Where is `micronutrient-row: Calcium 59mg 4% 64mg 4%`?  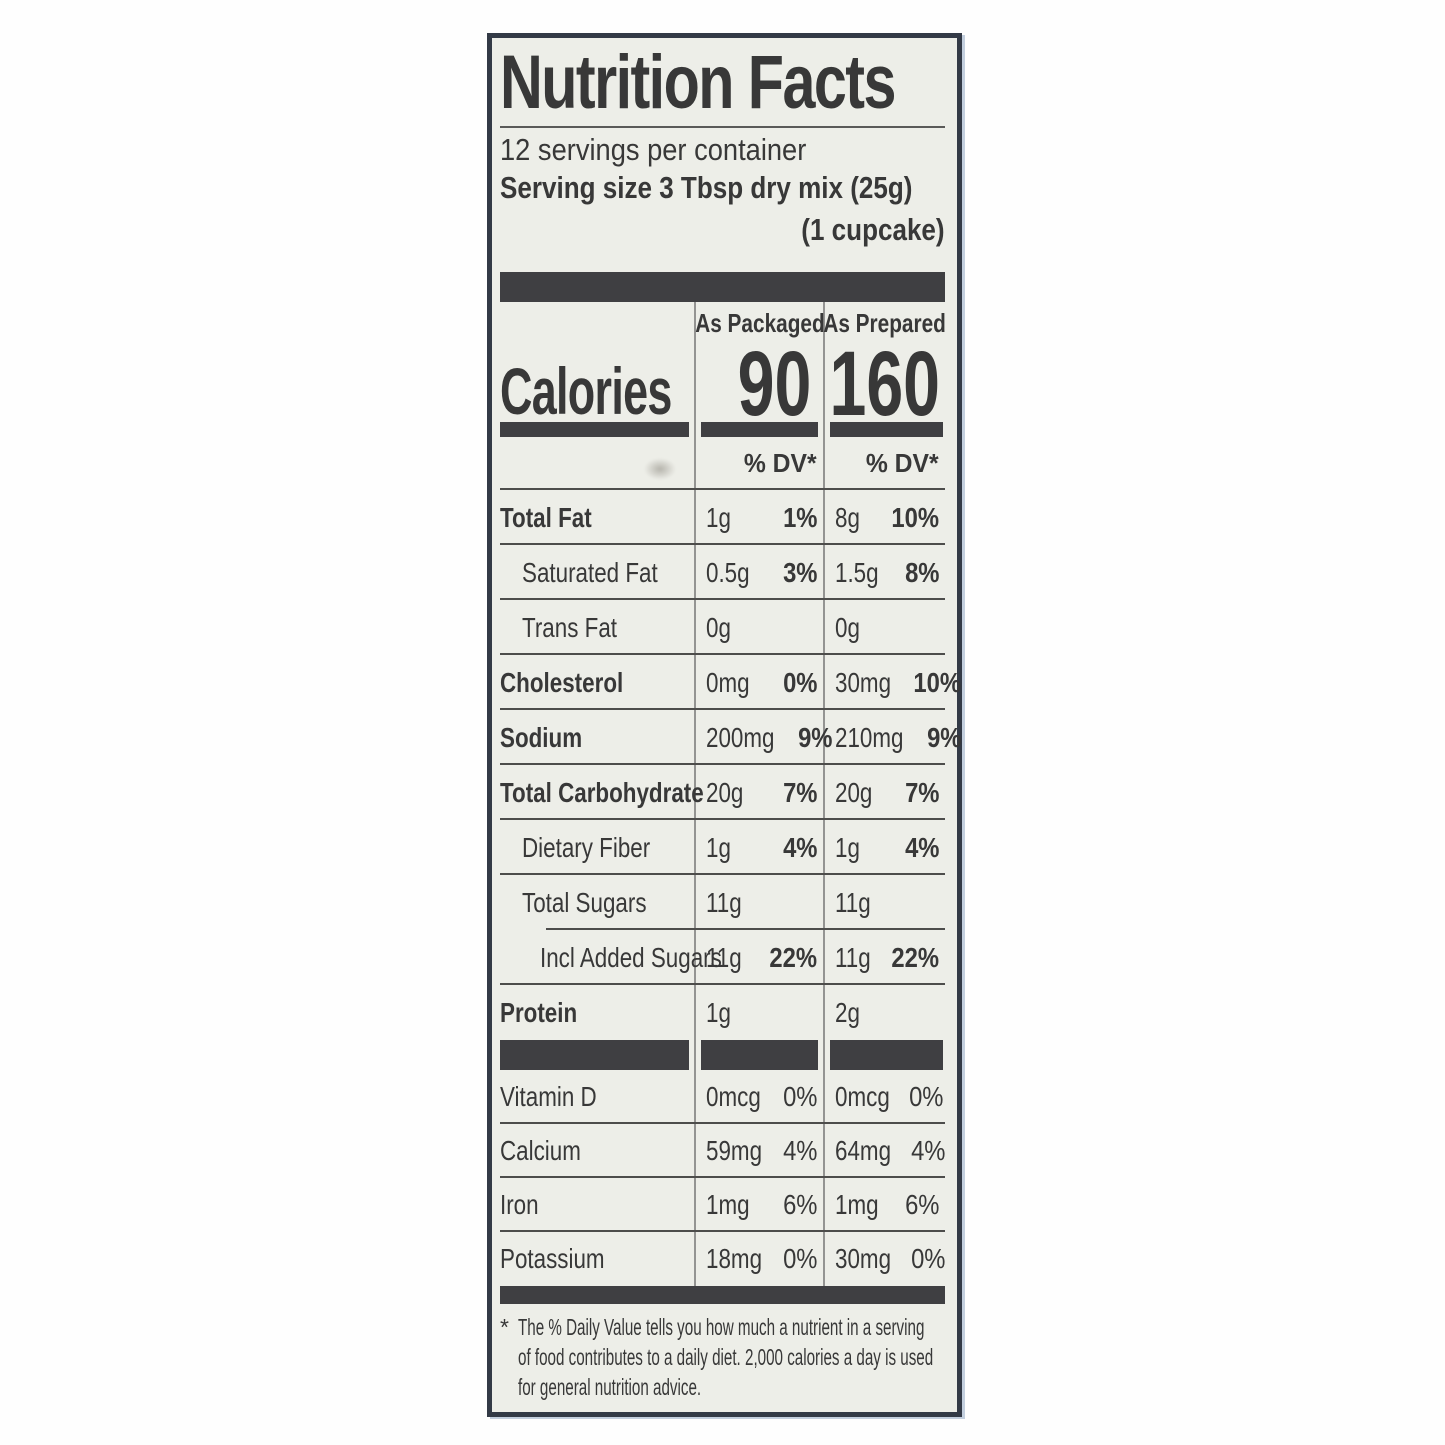 micronutrient-row: Calcium 59mg 4% 64mg 4% is located at coordinates (723, 1151).